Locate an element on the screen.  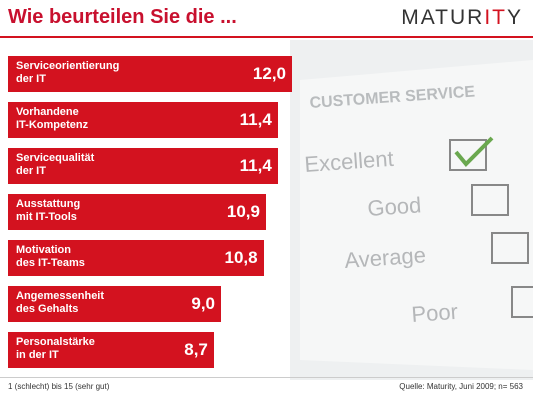
category-label: Servicequalität der IT is located at coordinates (55, 164).